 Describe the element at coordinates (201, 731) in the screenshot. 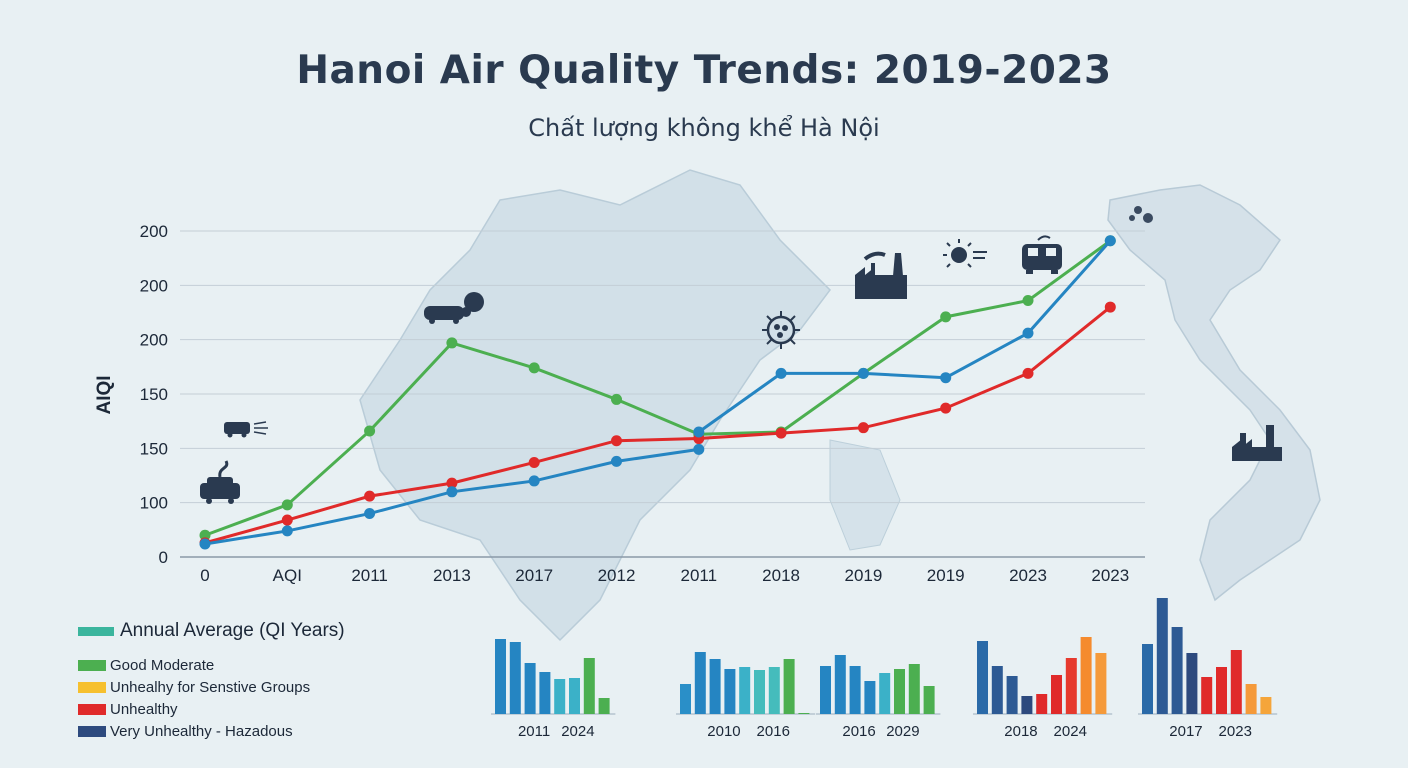

I see `legend-label: Very Unhealthy - Hazadous` at that location.